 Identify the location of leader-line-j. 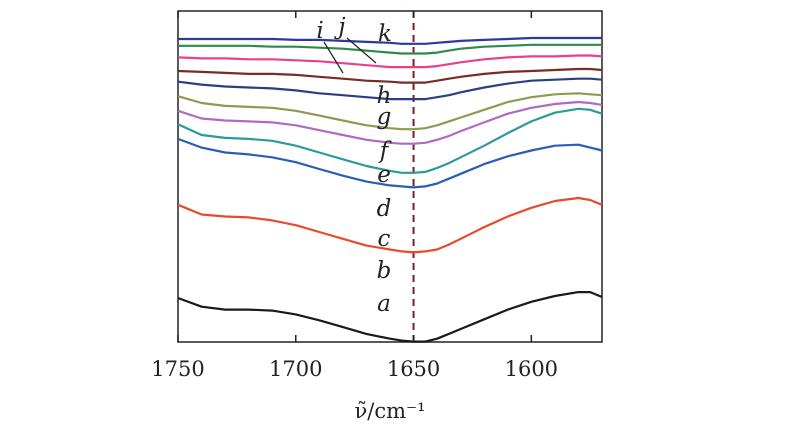
(361, 50).